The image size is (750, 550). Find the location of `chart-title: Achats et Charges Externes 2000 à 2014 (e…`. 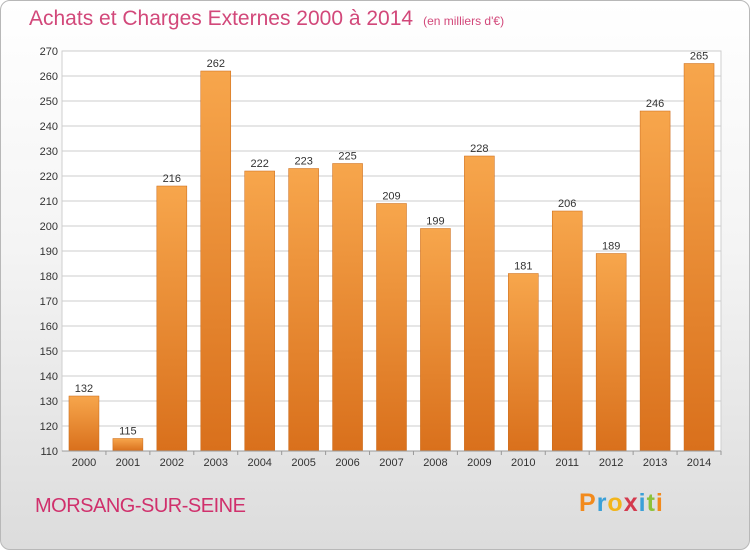

chart-title: Achats et Charges Externes 2000 à 2014 (e… is located at coordinates (266, 19).